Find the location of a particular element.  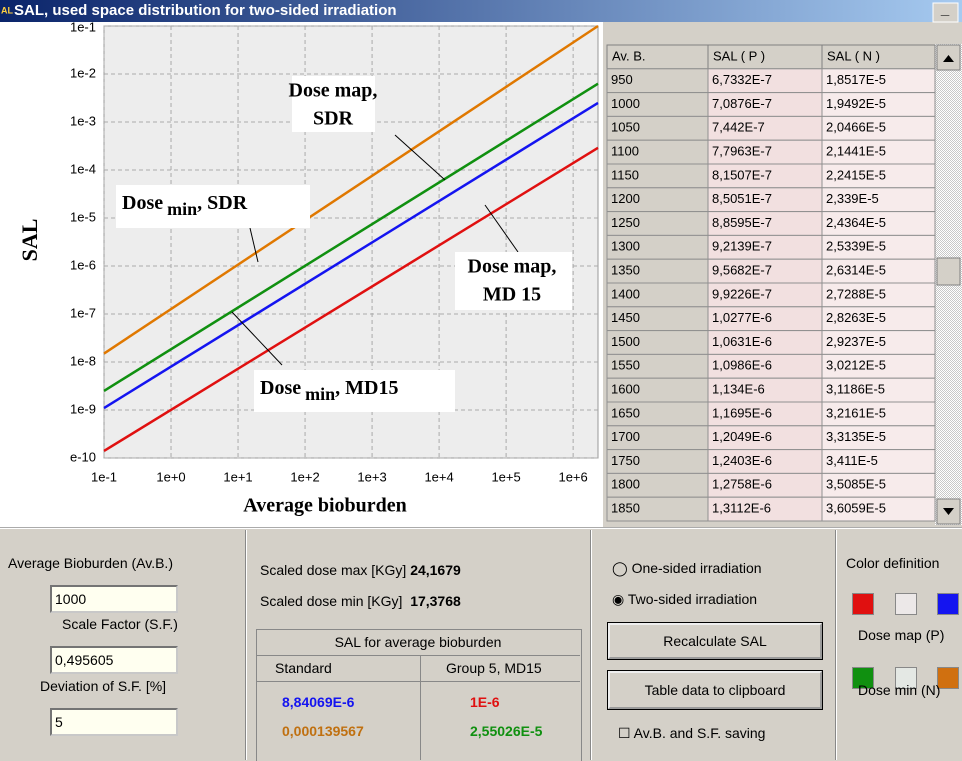

annotation-part: Dose is located at coordinates (142, 203).